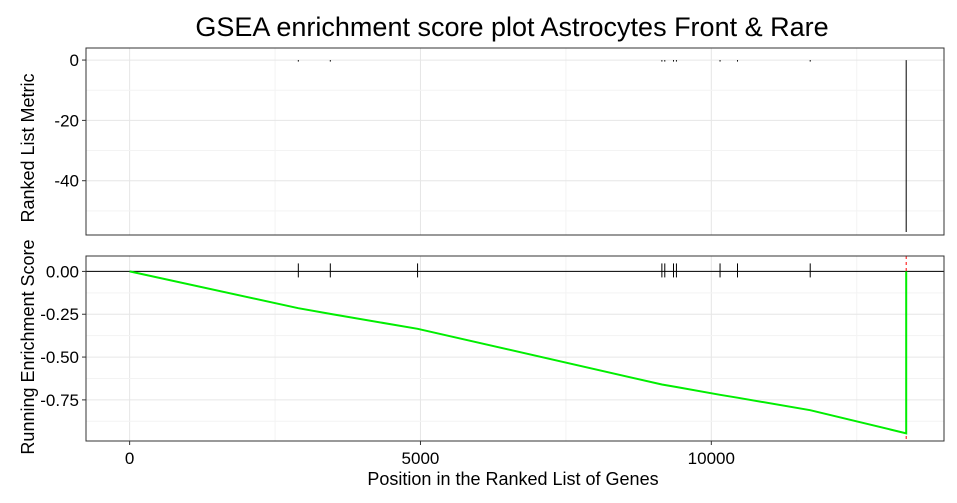 This screenshot has width=957, height=503. Describe the element at coordinates (28, 346) in the screenshot. I see `bottom-panel-y-axis-title: Running Enrichment Score` at that location.